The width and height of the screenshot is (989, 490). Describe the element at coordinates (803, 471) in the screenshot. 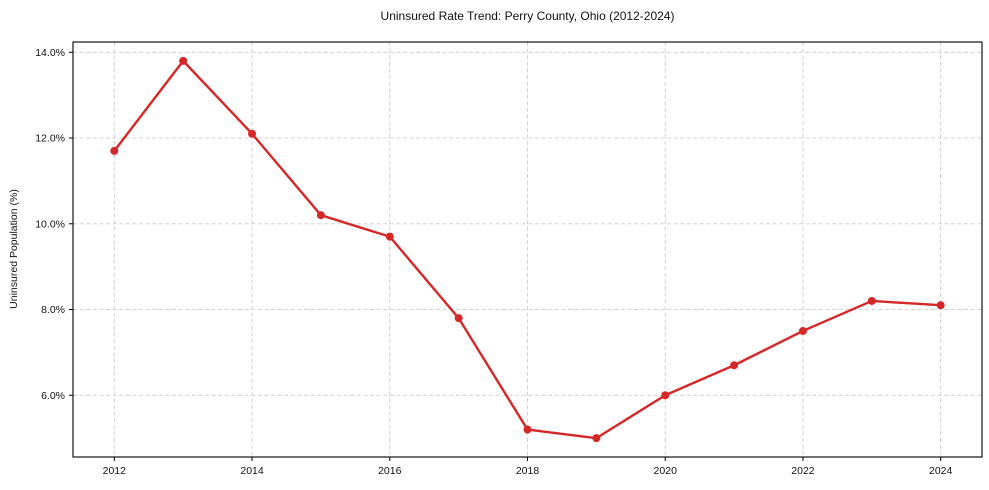

I see `x-tick-label: 2022` at that location.